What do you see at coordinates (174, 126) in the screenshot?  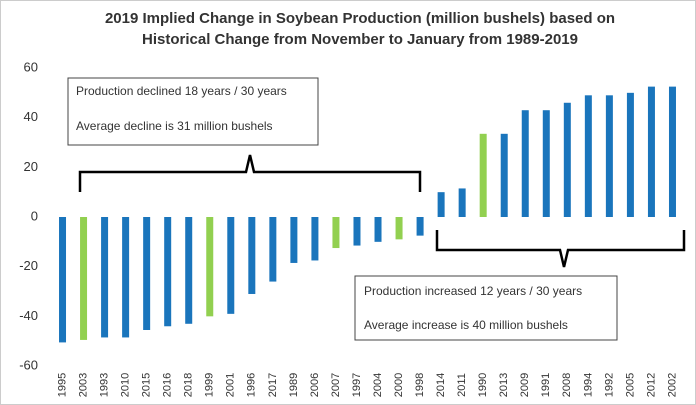 I see `annotation: Average decline is 31 million bushels` at bounding box center [174, 126].